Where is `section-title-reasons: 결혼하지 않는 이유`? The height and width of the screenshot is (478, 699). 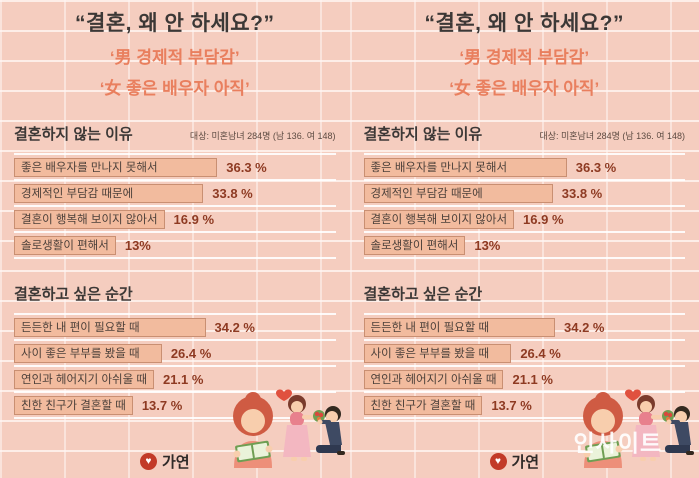
section-title-reasons: 결혼하지 않는 이유 is located at coordinates (73, 134).